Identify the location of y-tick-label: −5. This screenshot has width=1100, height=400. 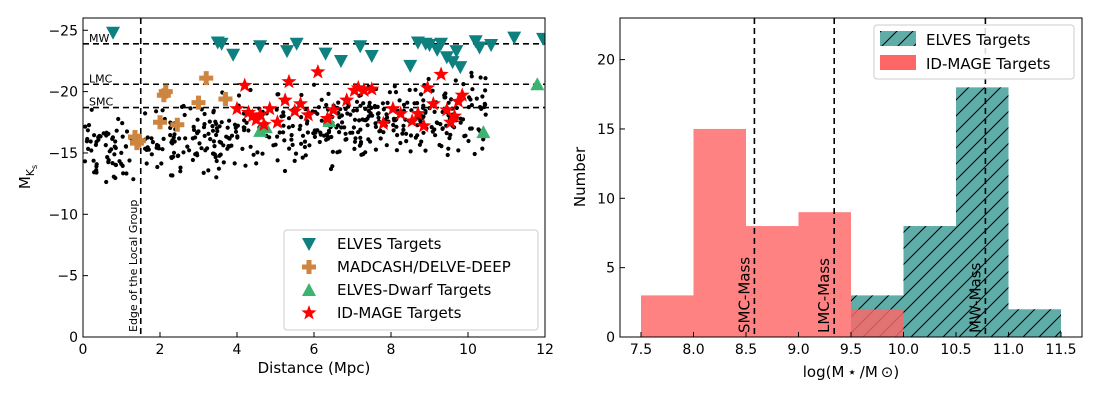
(67, 277).